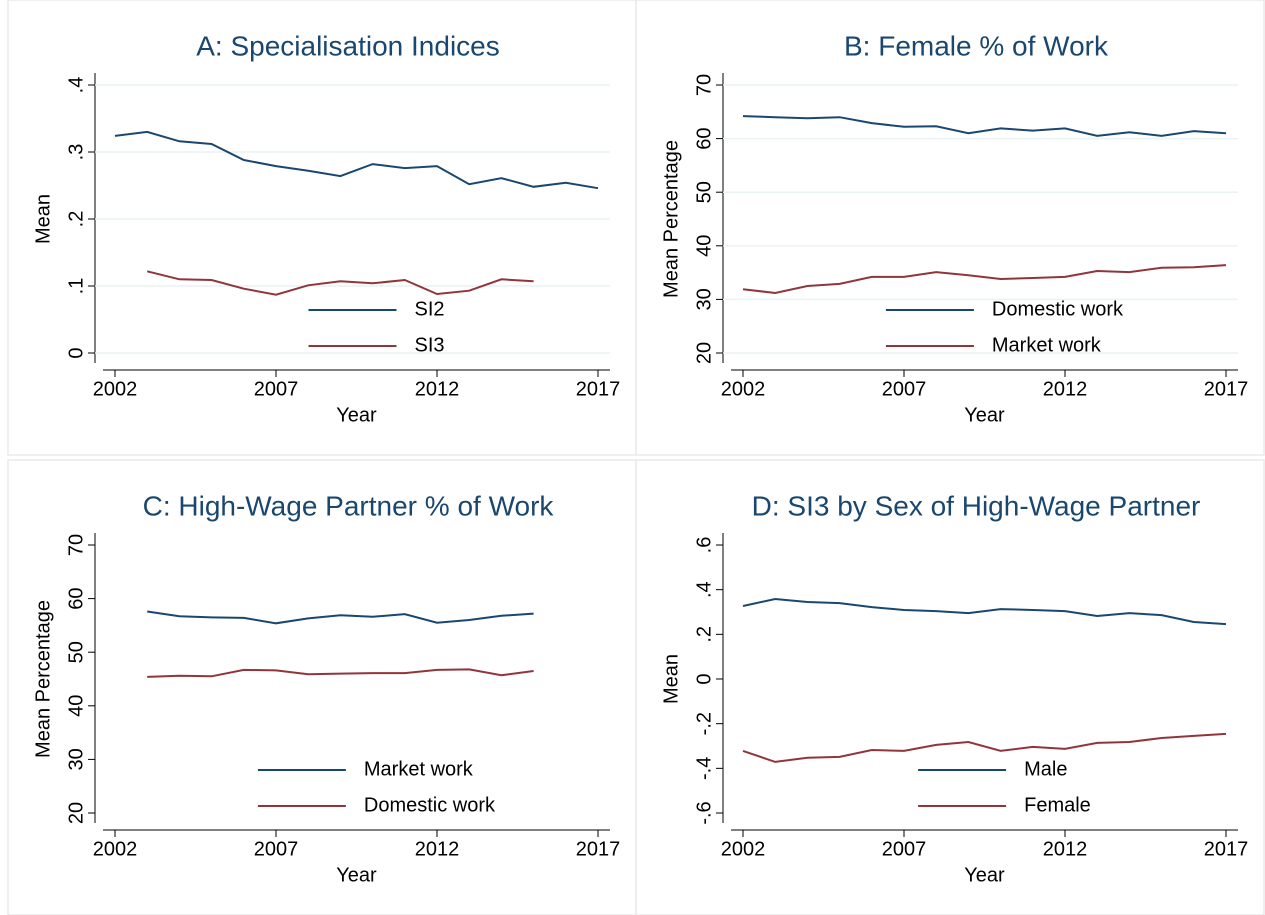  What do you see at coordinates (704, 545) in the screenshot?
I see `y-tick-label: .6` at bounding box center [704, 545].